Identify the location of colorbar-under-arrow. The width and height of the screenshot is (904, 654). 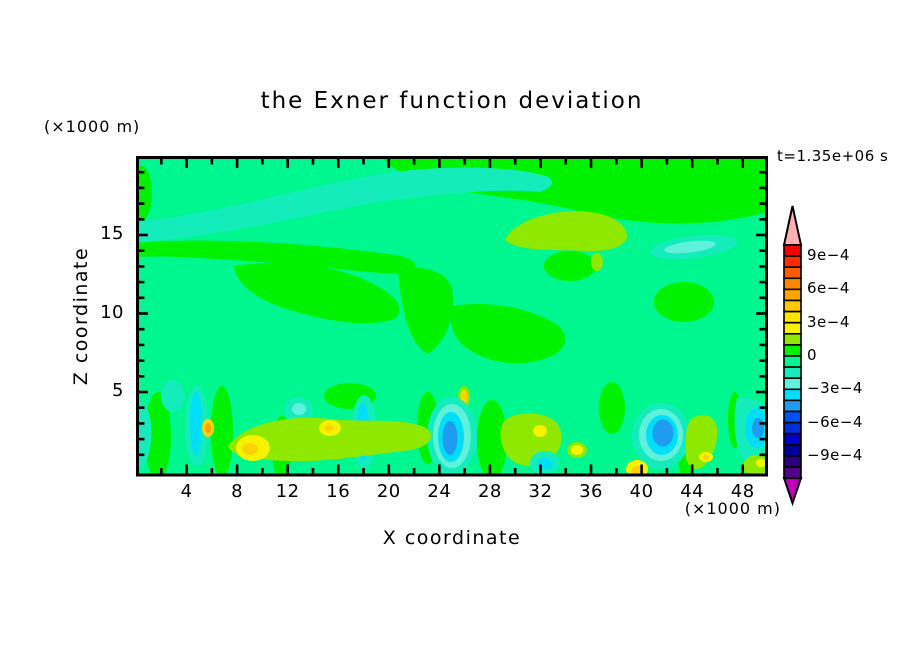
(792, 492).